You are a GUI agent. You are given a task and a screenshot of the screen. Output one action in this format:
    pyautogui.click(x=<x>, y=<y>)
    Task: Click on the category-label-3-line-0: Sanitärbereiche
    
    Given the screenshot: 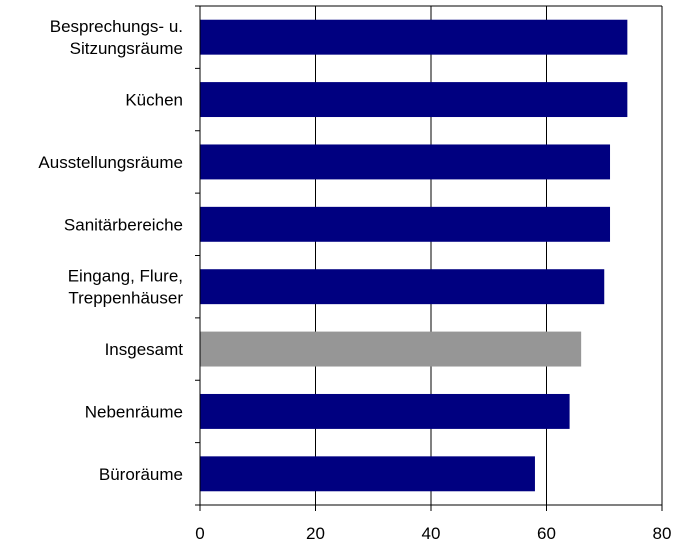 What is the action you would take?
    pyautogui.click(x=123, y=224)
    